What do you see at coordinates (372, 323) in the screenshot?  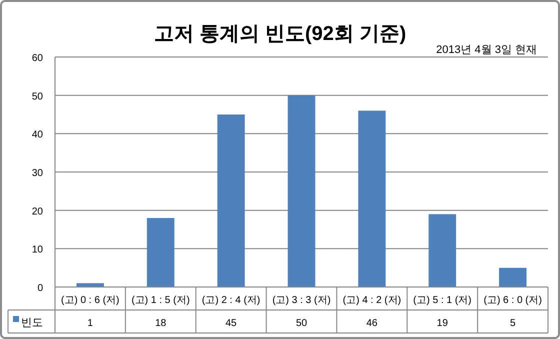 I see `data-label: 46` at bounding box center [372, 323].